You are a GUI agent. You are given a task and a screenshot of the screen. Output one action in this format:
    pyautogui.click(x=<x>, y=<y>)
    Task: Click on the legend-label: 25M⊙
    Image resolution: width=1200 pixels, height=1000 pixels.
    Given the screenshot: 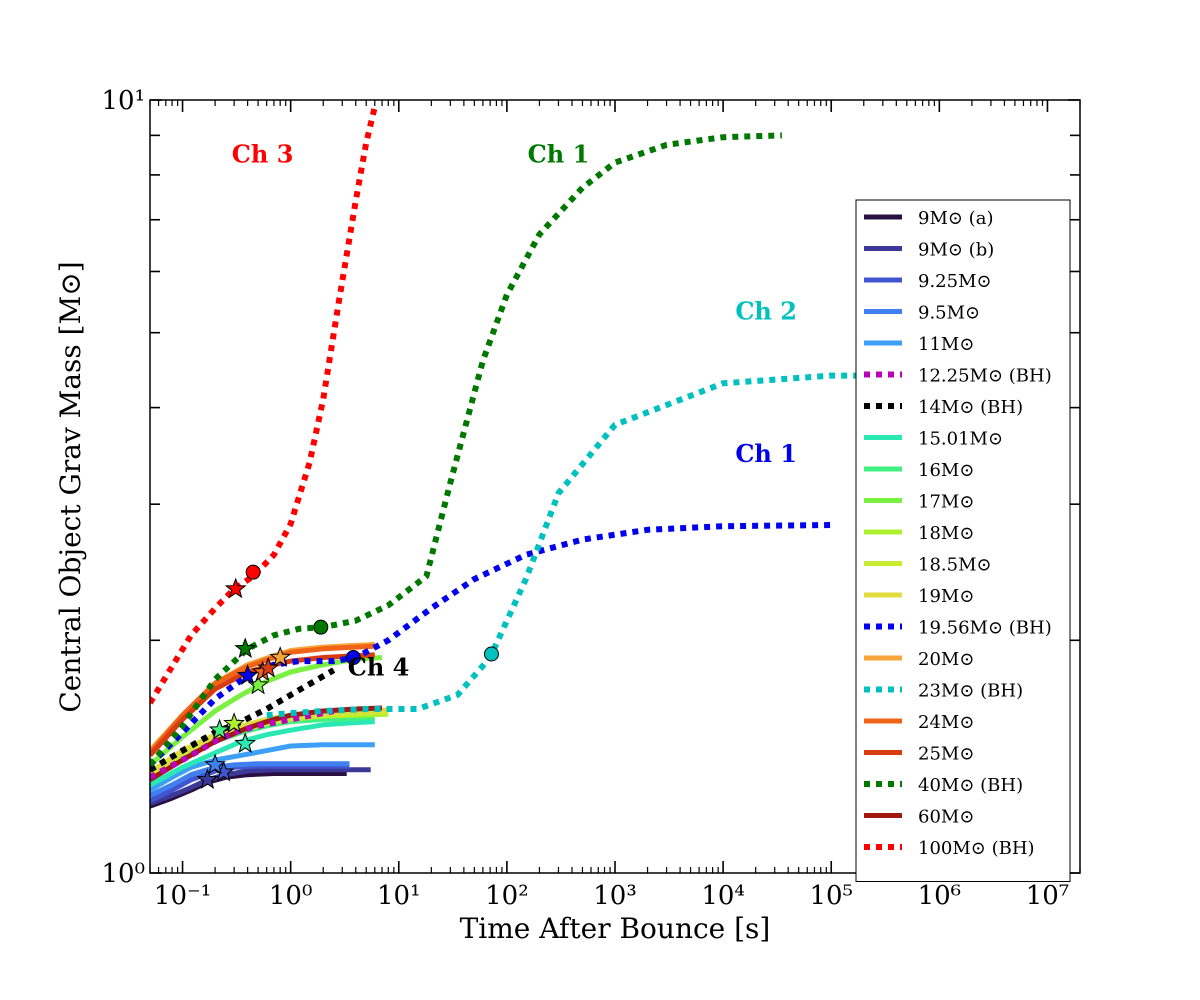 What is the action you would take?
    pyautogui.click(x=946, y=754)
    